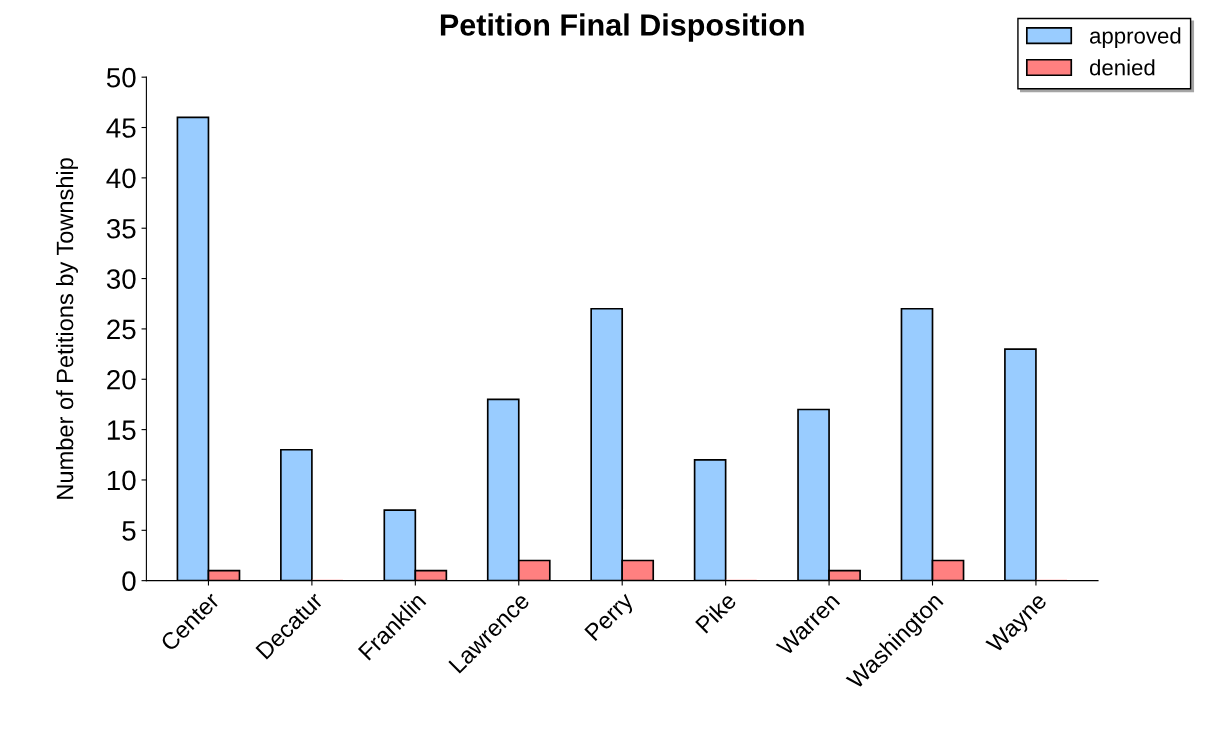  What do you see at coordinates (716, 612) in the screenshot?
I see `x-tick-label: Pike` at bounding box center [716, 612].